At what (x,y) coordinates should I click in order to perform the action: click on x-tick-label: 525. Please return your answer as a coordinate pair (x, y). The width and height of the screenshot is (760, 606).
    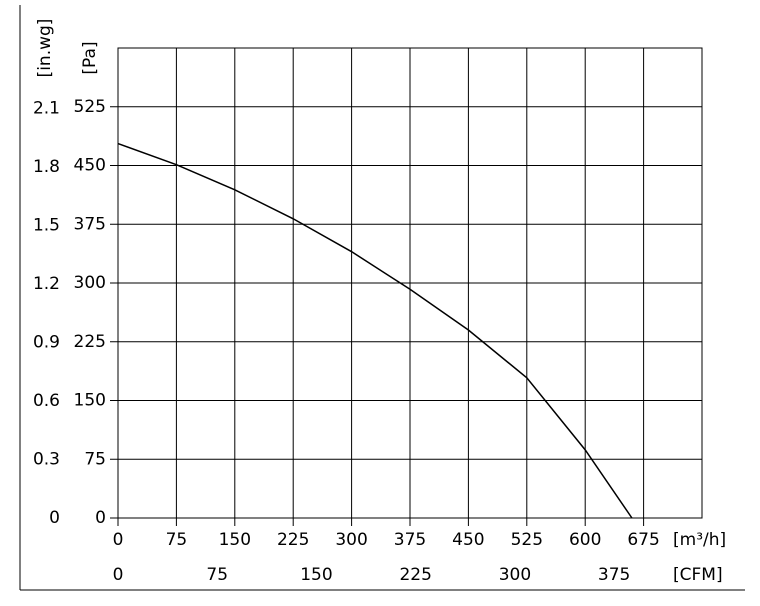
    Looking at the image, I should click on (527, 540).